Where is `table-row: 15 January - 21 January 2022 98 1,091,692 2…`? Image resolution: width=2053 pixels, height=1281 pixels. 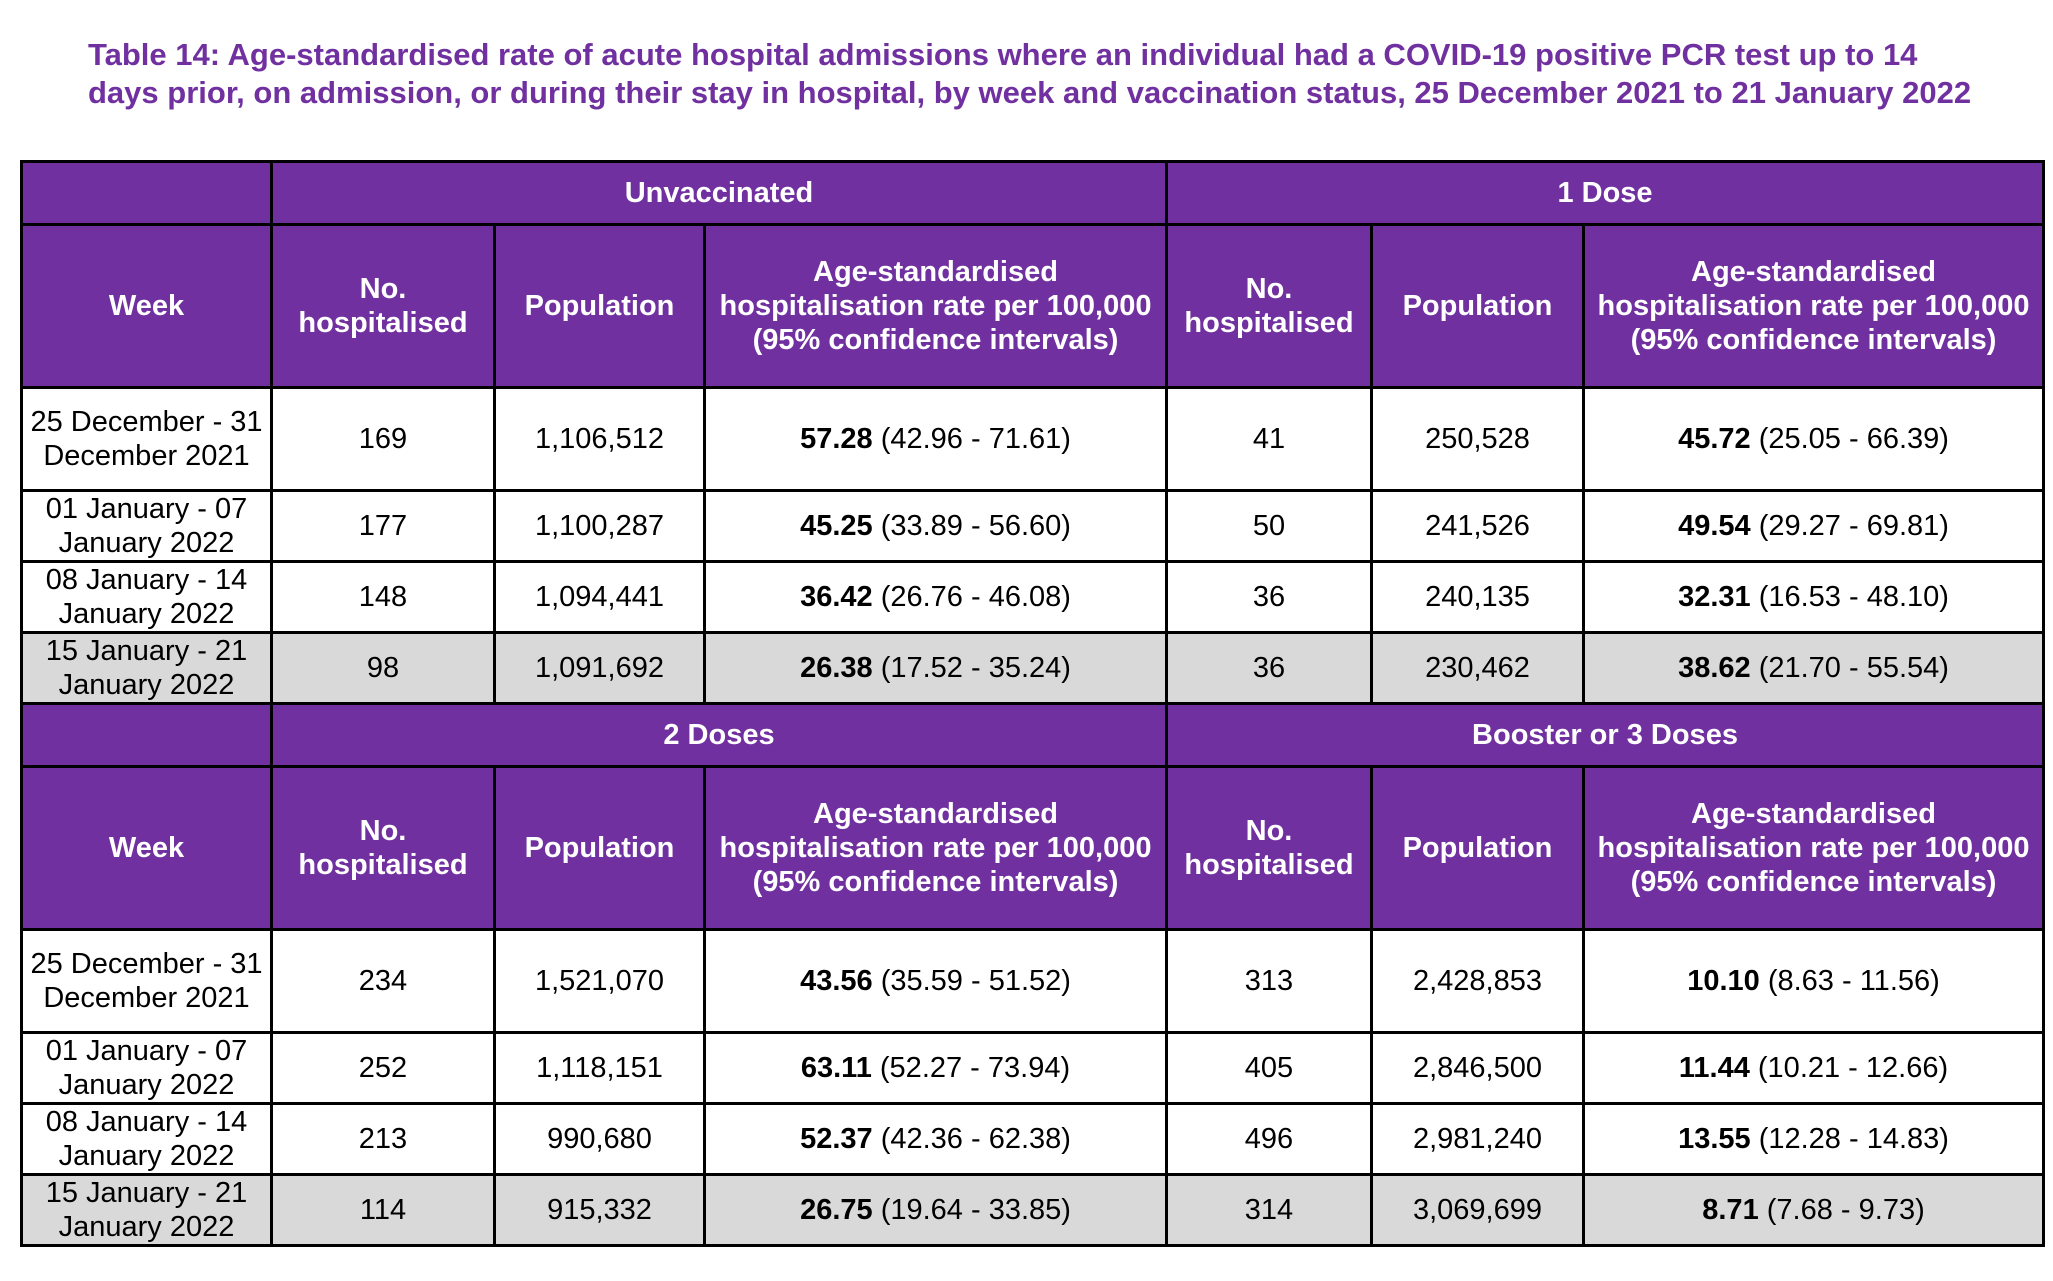 table-row: 15 January - 21 January 2022 98 1,091,692 2… is located at coordinates (1032, 668).